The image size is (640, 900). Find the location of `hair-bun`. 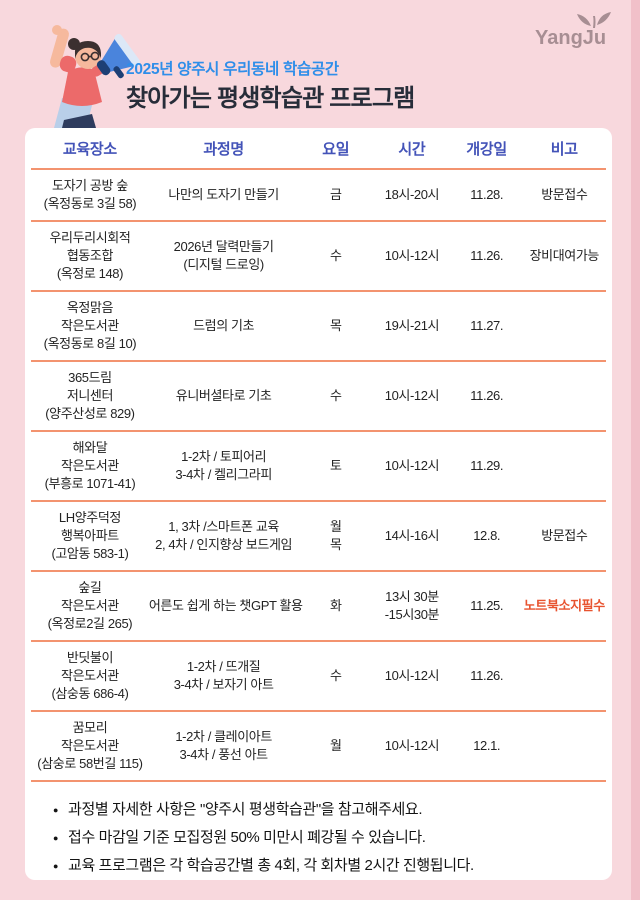

hair-bun is located at coordinates (74, 44).